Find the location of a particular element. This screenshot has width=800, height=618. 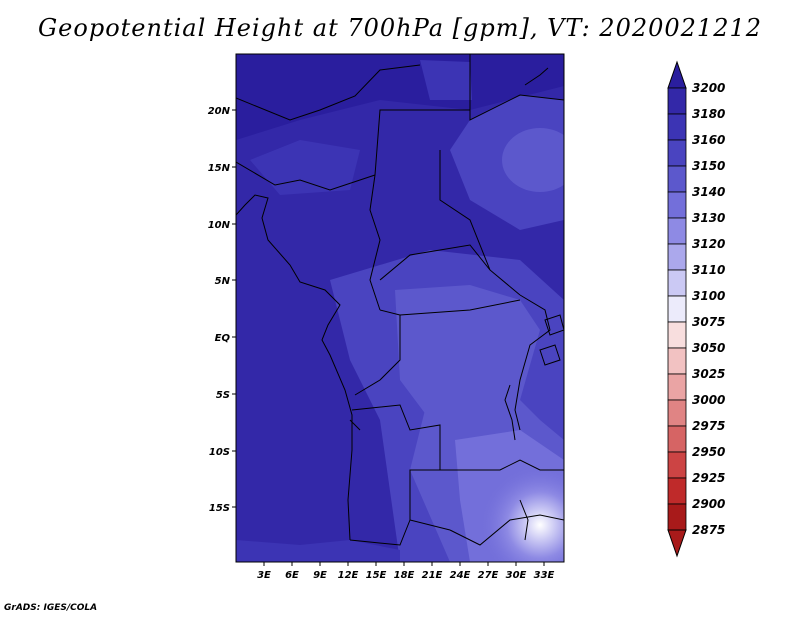

colorbar-label: 3140 is located at coordinates (708, 192).